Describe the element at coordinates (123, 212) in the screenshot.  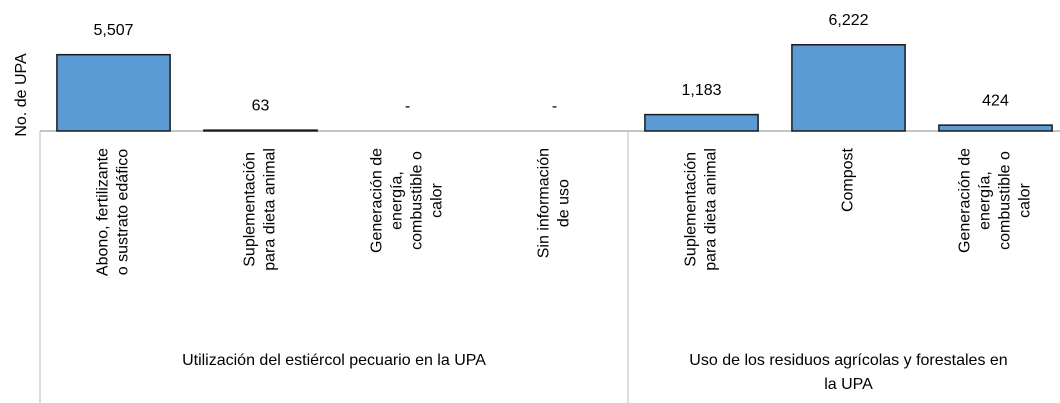
I see `category-label: o sustrato edáfico` at that location.